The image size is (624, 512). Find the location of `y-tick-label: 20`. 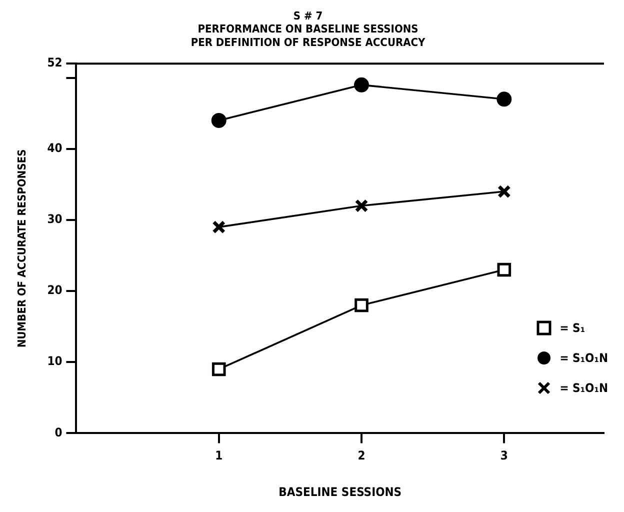

y-tick-label: 20 is located at coordinates (54, 290).